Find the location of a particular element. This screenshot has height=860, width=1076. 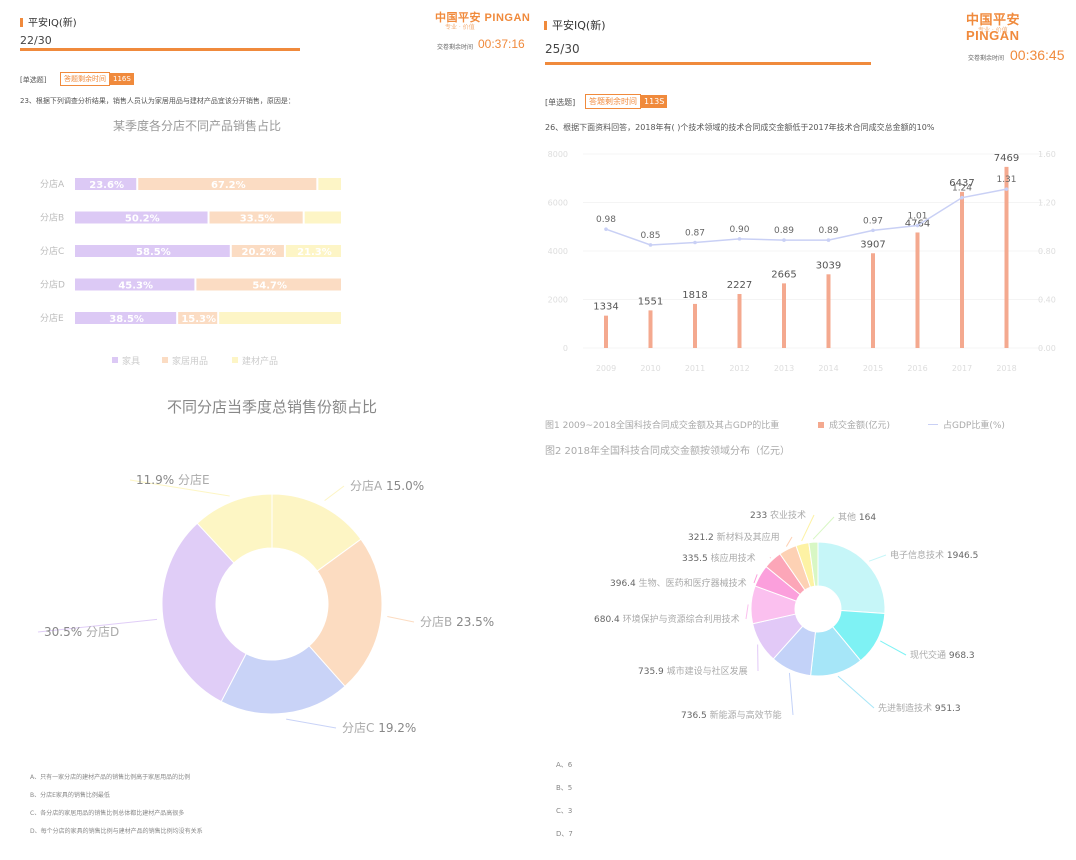

y-left-tick: 8000 is located at coordinates (558, 154).